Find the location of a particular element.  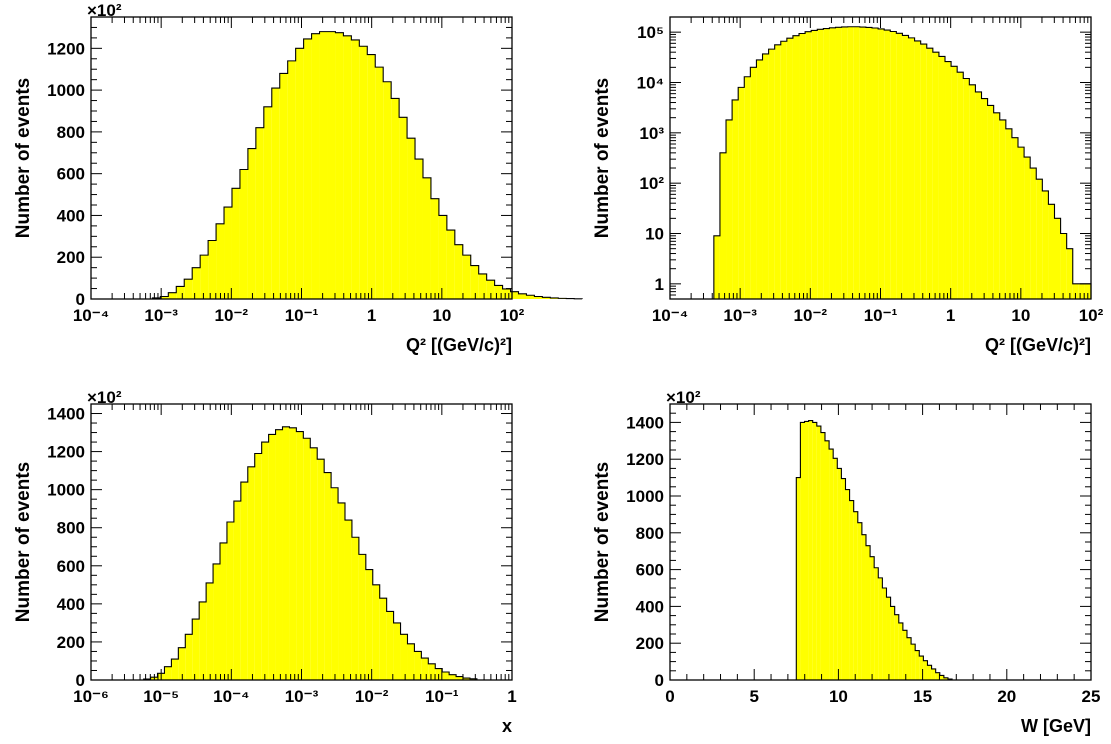

x-tick-label: 10⁻¹ is located at coordinates (302, 315).